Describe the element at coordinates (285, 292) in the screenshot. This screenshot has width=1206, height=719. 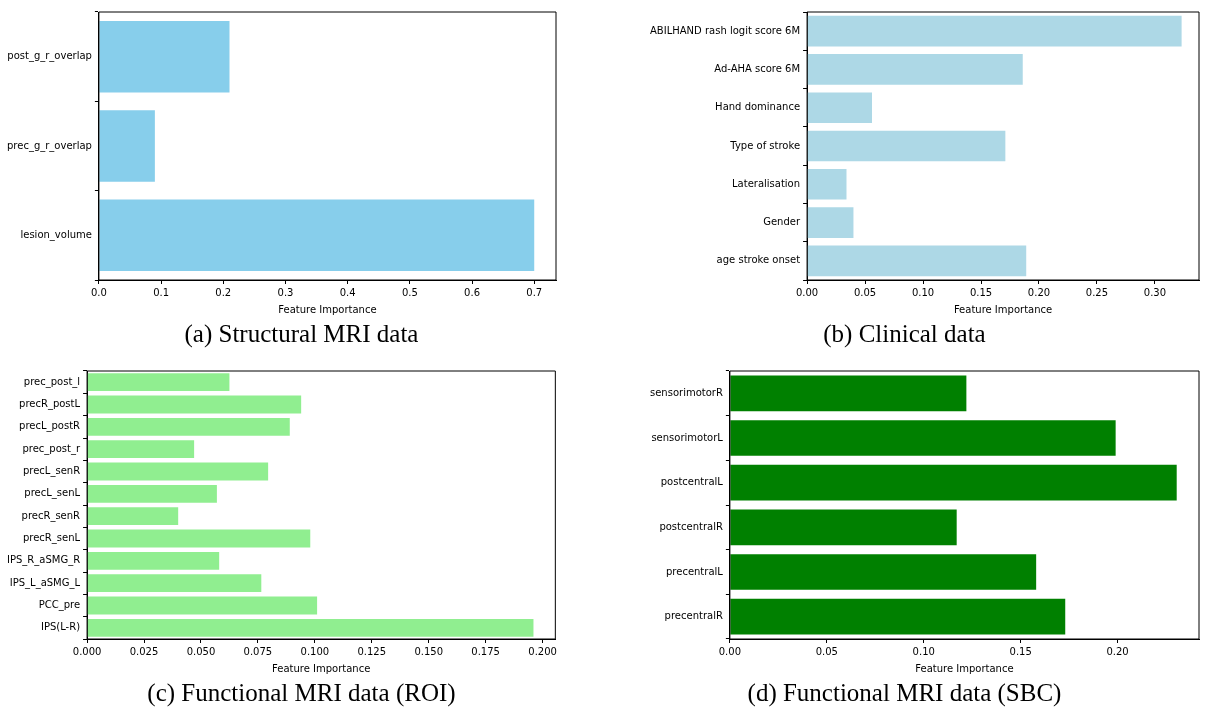
I see `x-tick-label: 0.3` at that location.